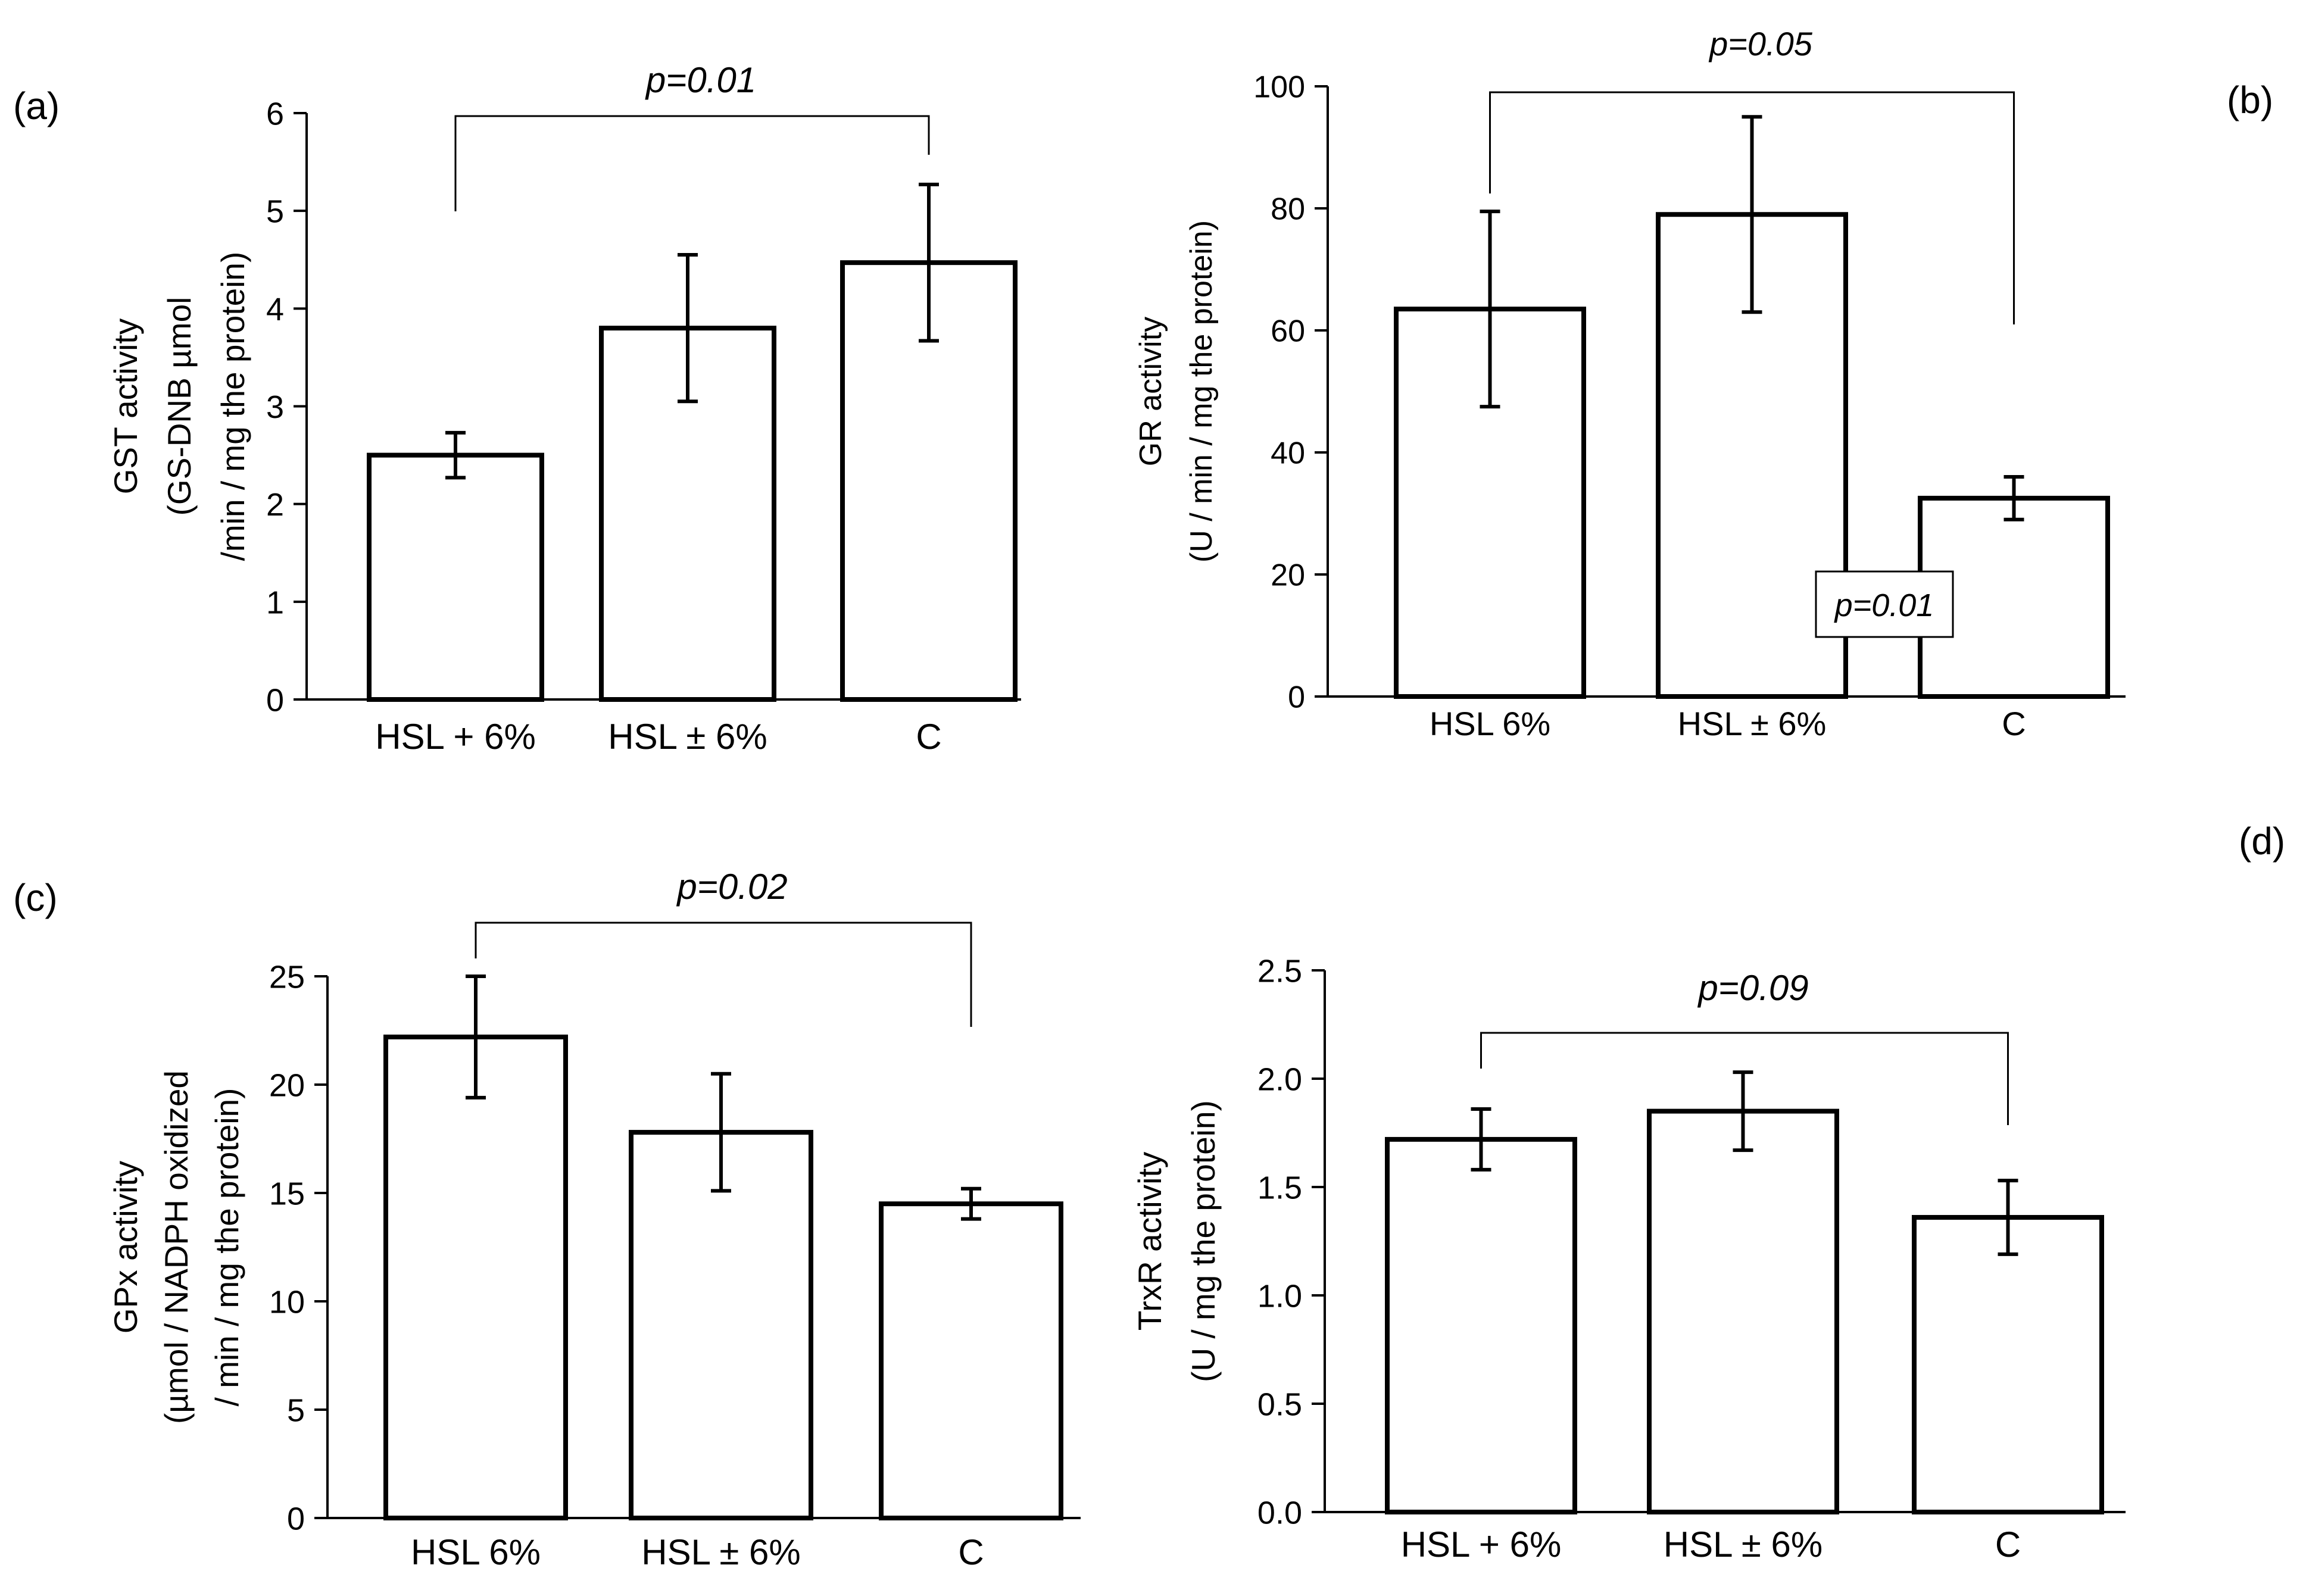 The image size is (2300, 1596). I want to click on y-tick-label: 0.5, so click(1279, 1404).